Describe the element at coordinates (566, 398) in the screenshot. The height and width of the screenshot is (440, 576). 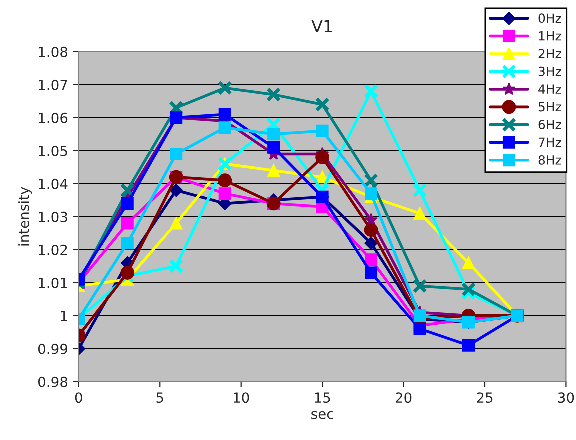
I see `x-tick-label: 30` at that location.